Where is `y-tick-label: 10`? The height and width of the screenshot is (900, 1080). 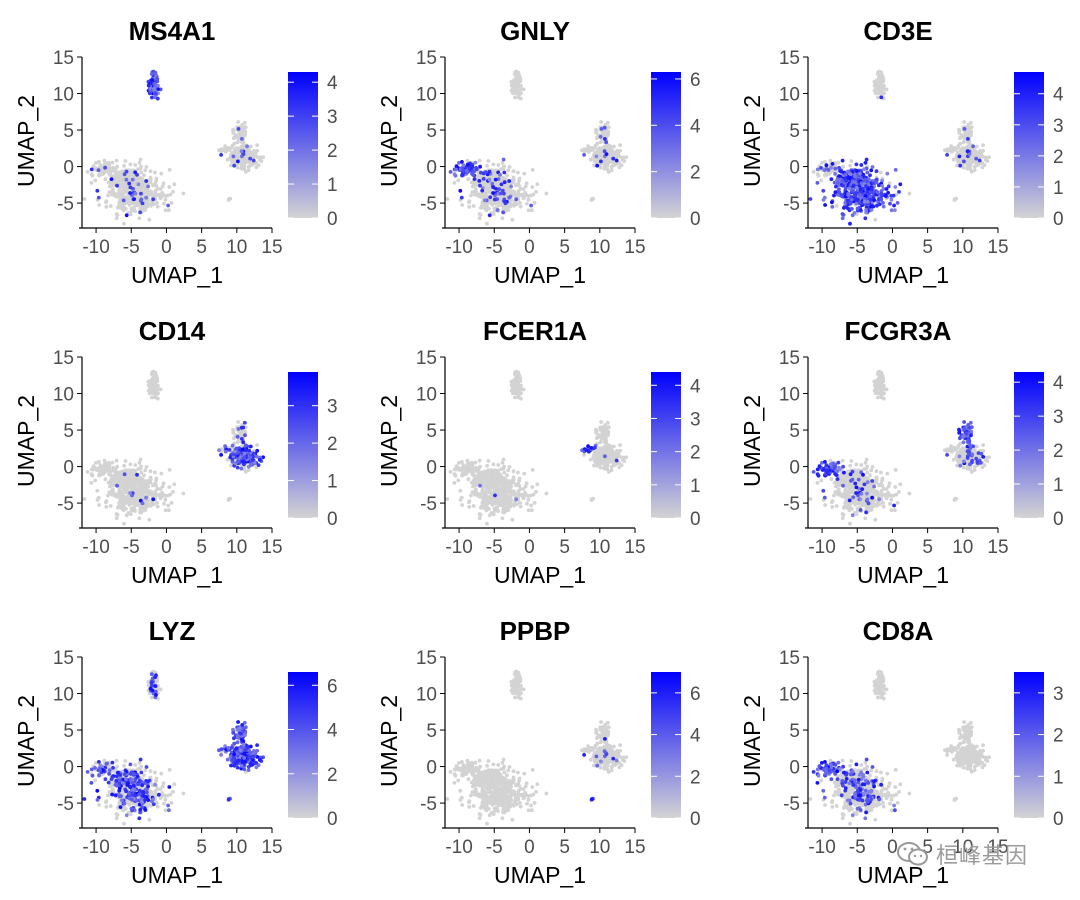
y-tick-label: 10 is located at coordinates (426, 95).